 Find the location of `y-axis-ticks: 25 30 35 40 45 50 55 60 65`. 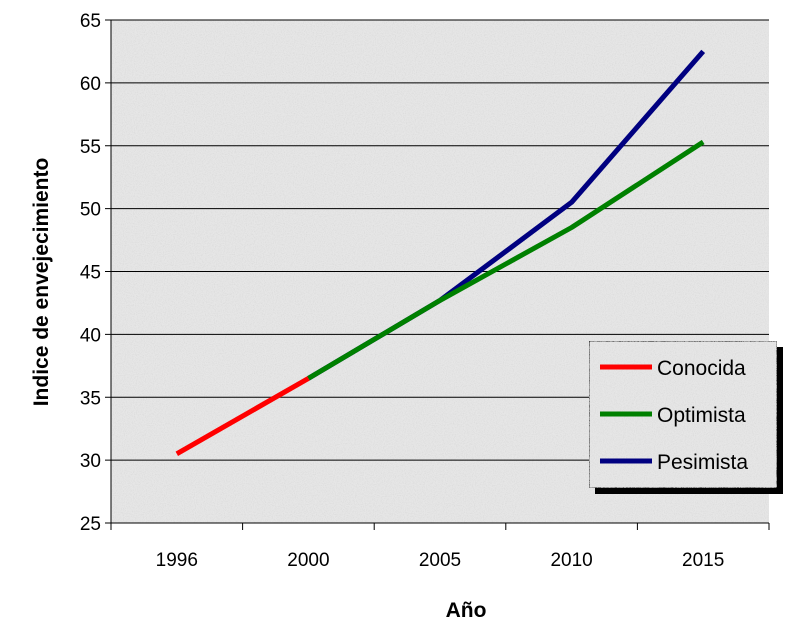

y-axis-ticks: 25 30 35 40 45 50 55 60 65 is located at coordinates (95, 273).